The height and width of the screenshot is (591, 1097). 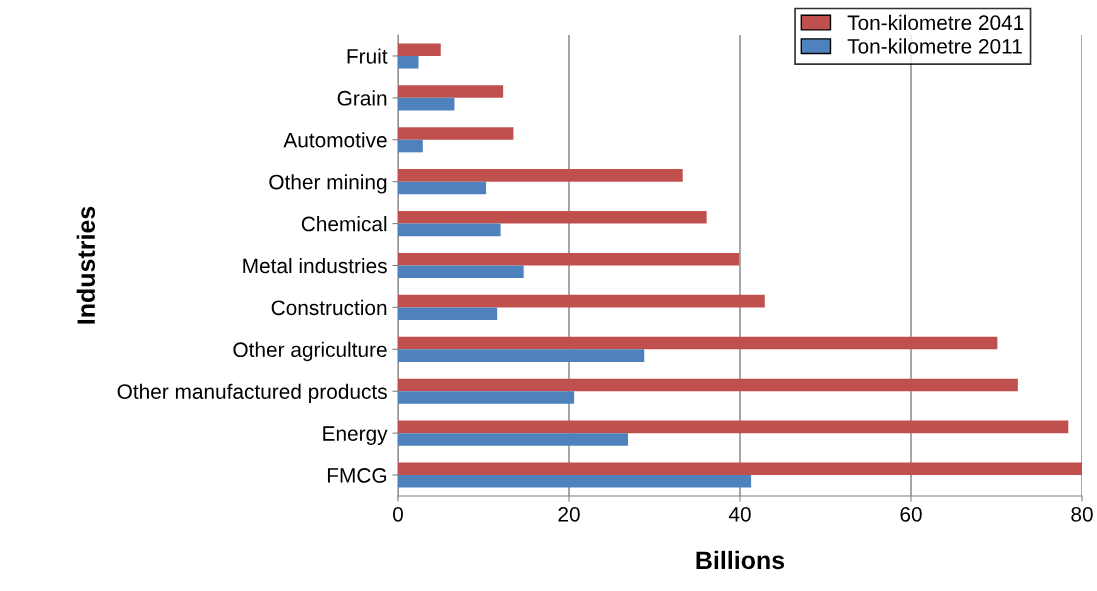 I want to click on x-axis-title: Billions, so click(x=740, y=560).